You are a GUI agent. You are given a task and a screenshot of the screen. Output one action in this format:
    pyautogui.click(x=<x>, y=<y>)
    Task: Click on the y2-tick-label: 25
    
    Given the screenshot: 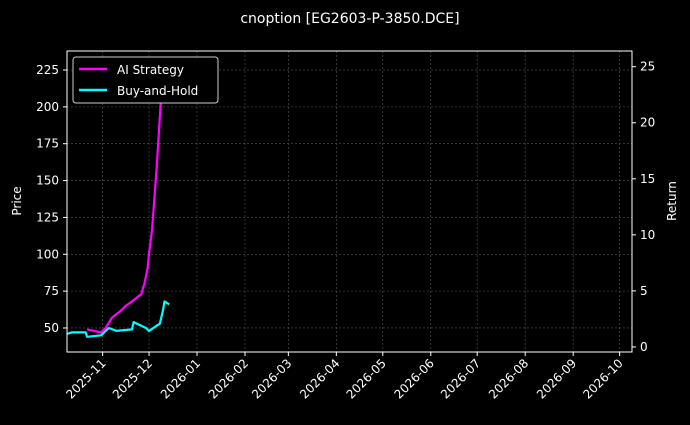 What is the action you would take?
    pyautogui.click(x=647, y=67)
    